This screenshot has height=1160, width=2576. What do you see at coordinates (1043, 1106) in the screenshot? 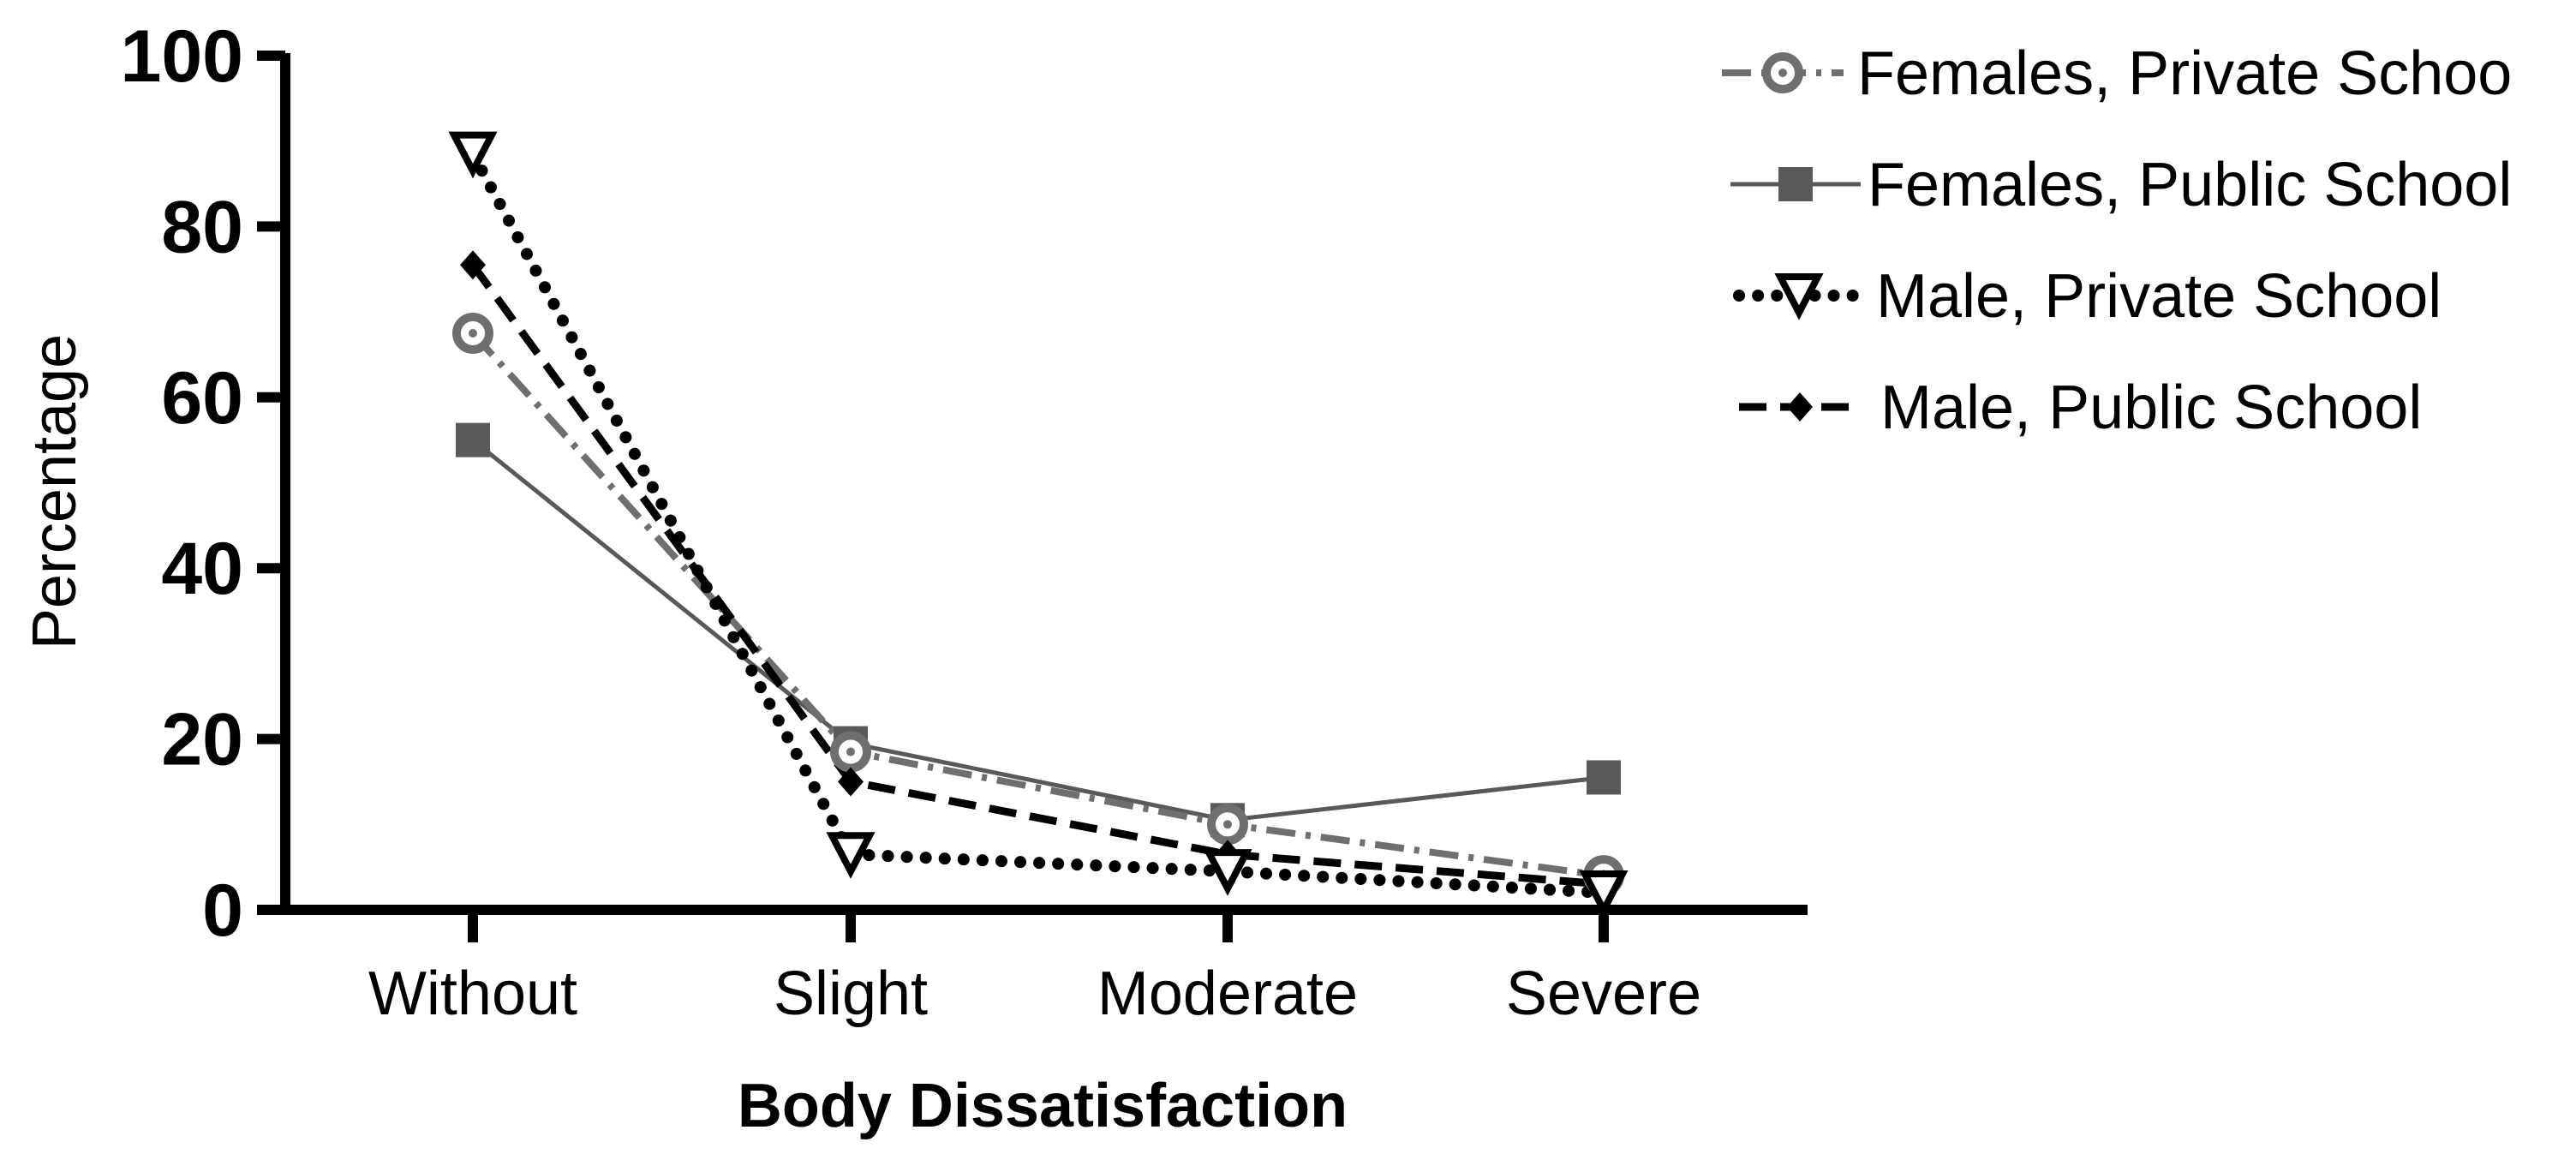
I see `x-axis-title: Body Dissatisfaction` at bounding box center [1043, 1106].